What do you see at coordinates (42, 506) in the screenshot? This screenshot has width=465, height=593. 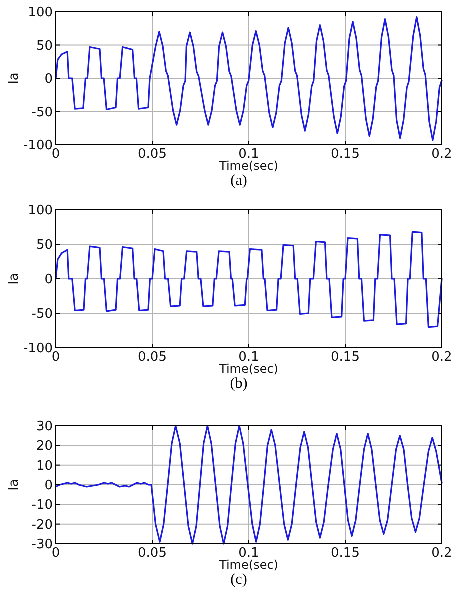 I see `y-tick-label: -10` at bounding box center [42, 506].